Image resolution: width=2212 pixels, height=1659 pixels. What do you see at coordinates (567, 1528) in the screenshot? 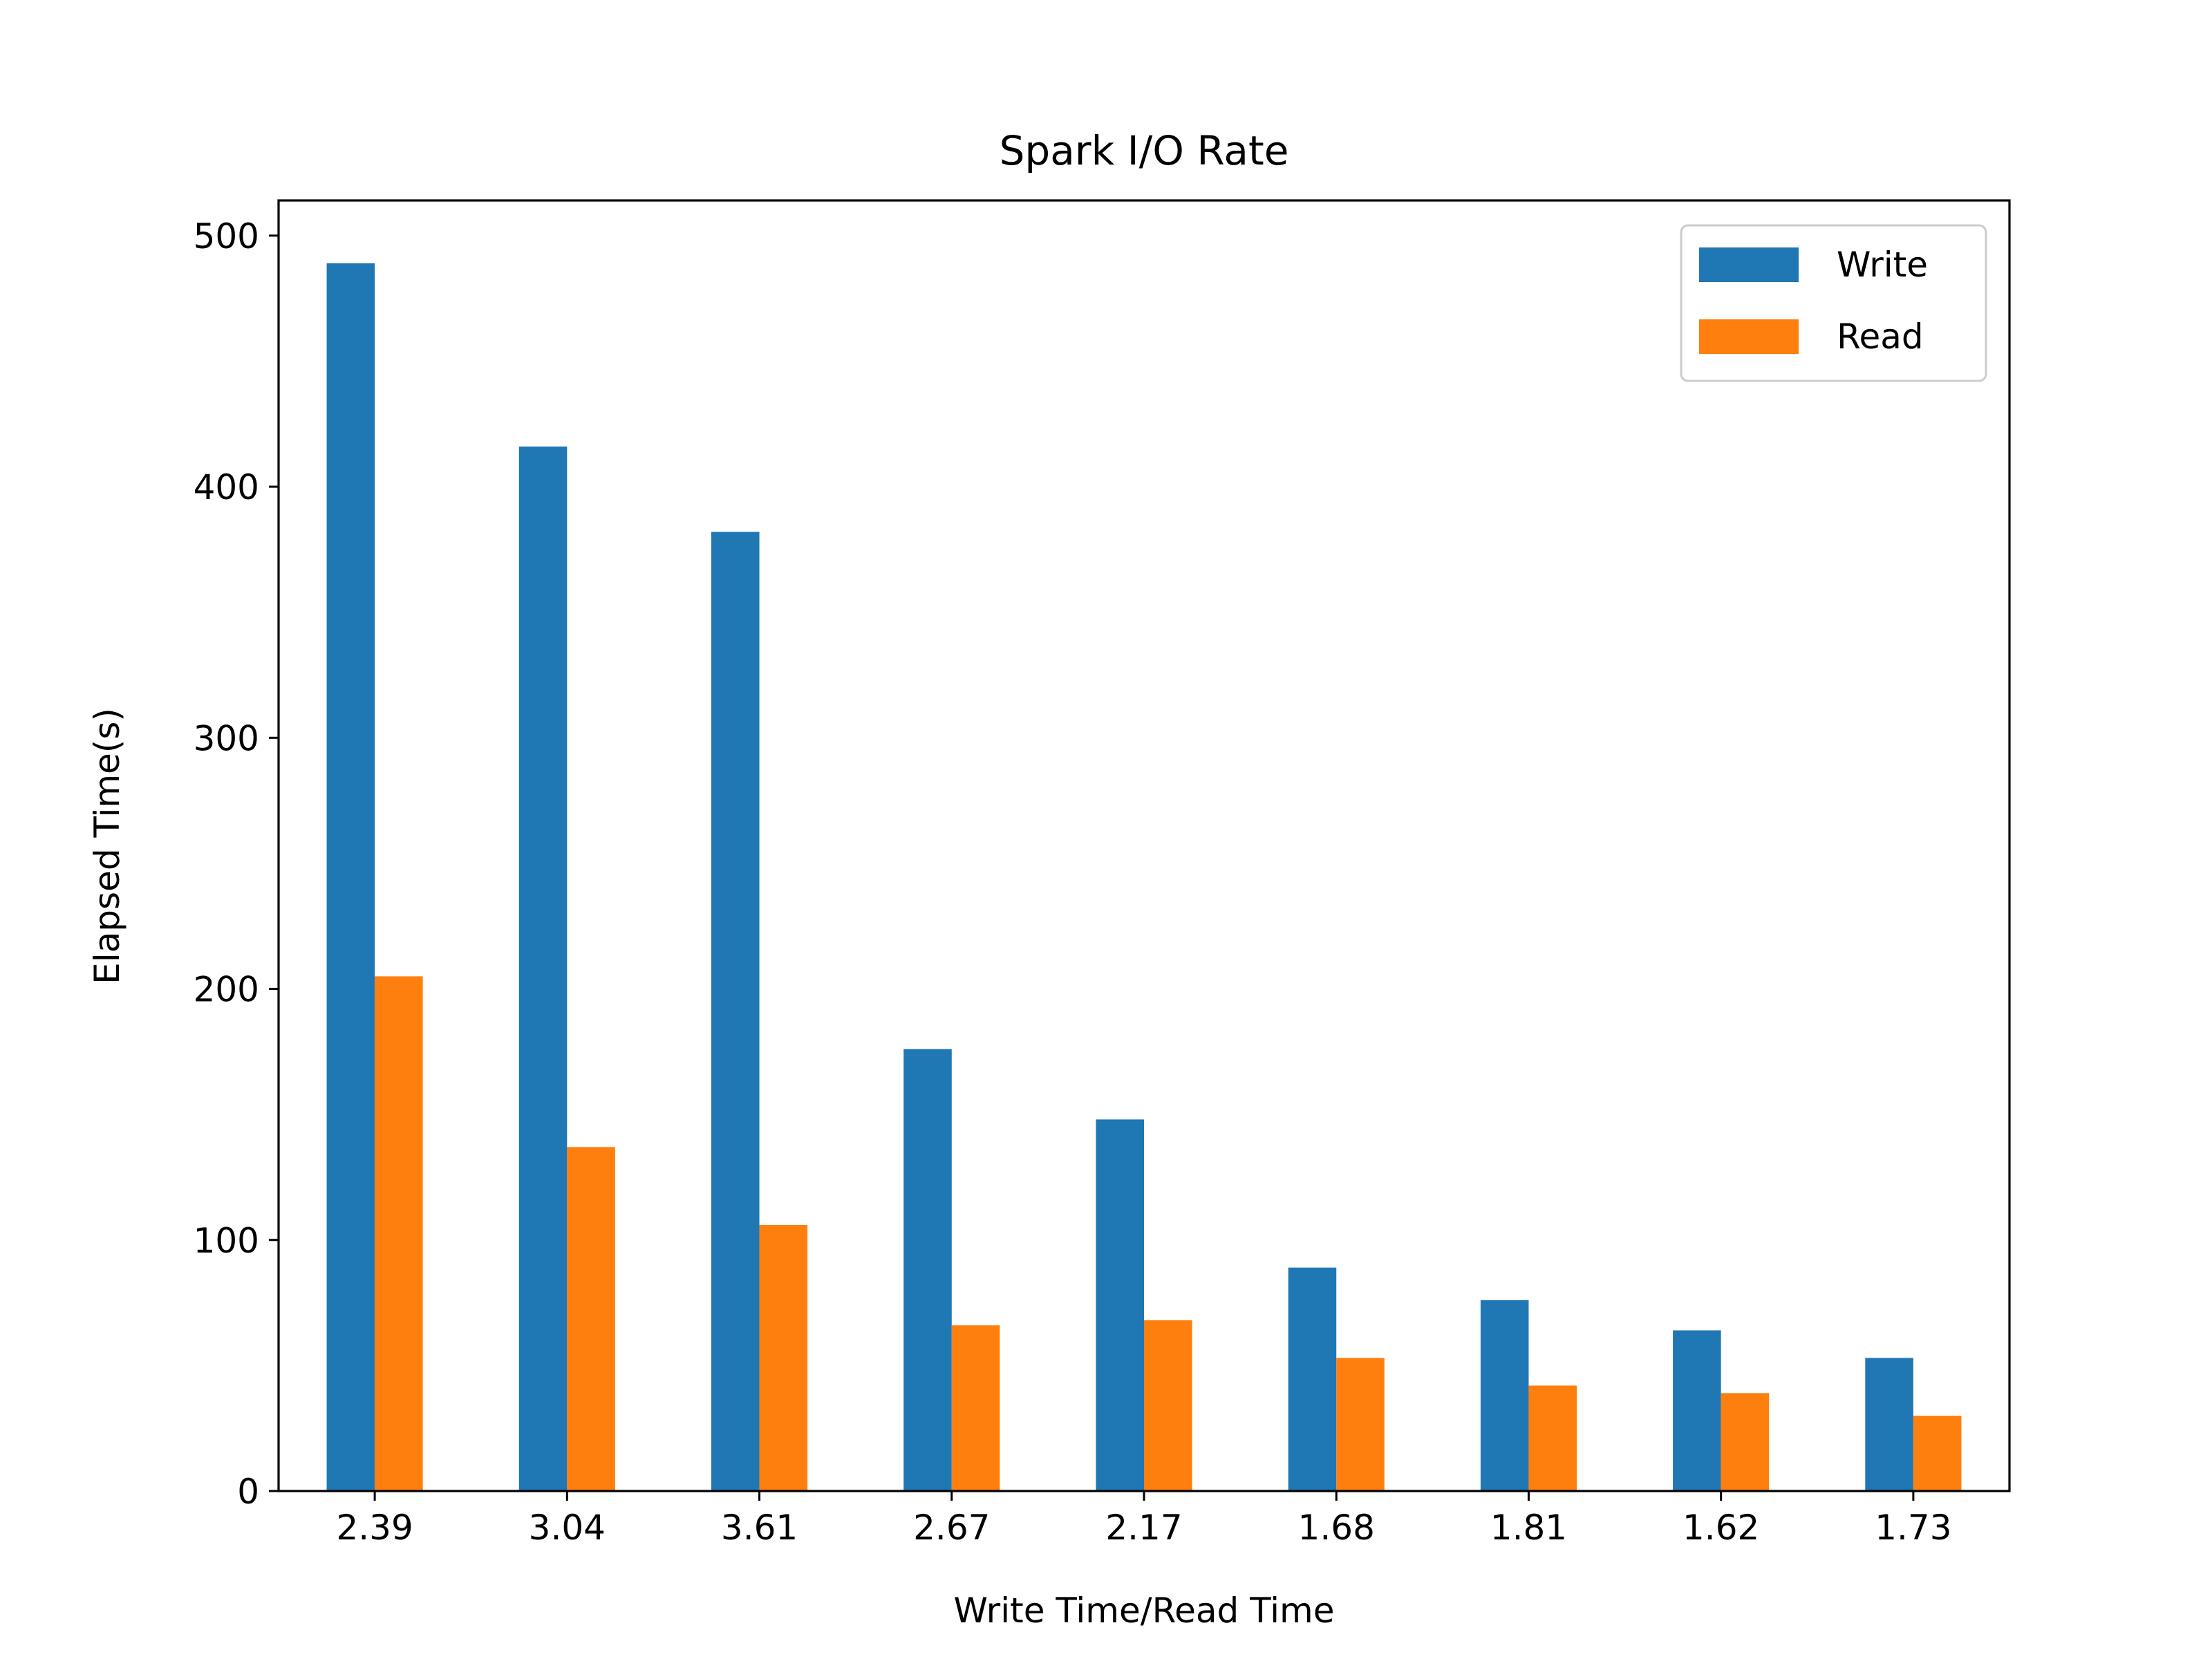
I see `x-tick-label-1: 3.04` at bounding box center [567, 1528].